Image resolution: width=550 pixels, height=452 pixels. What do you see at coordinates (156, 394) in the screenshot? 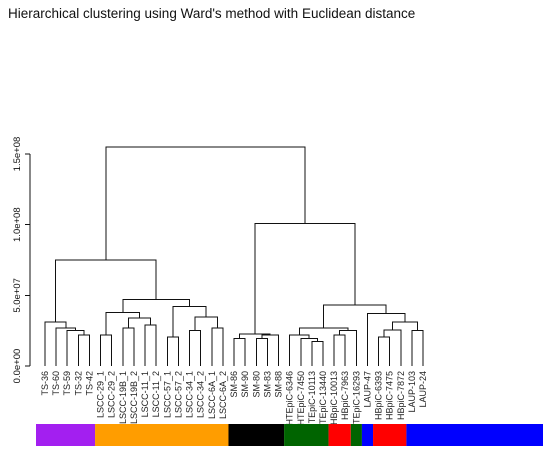
I see `leaf-label: LSCC-11_2` at bounding box center [156, 394].